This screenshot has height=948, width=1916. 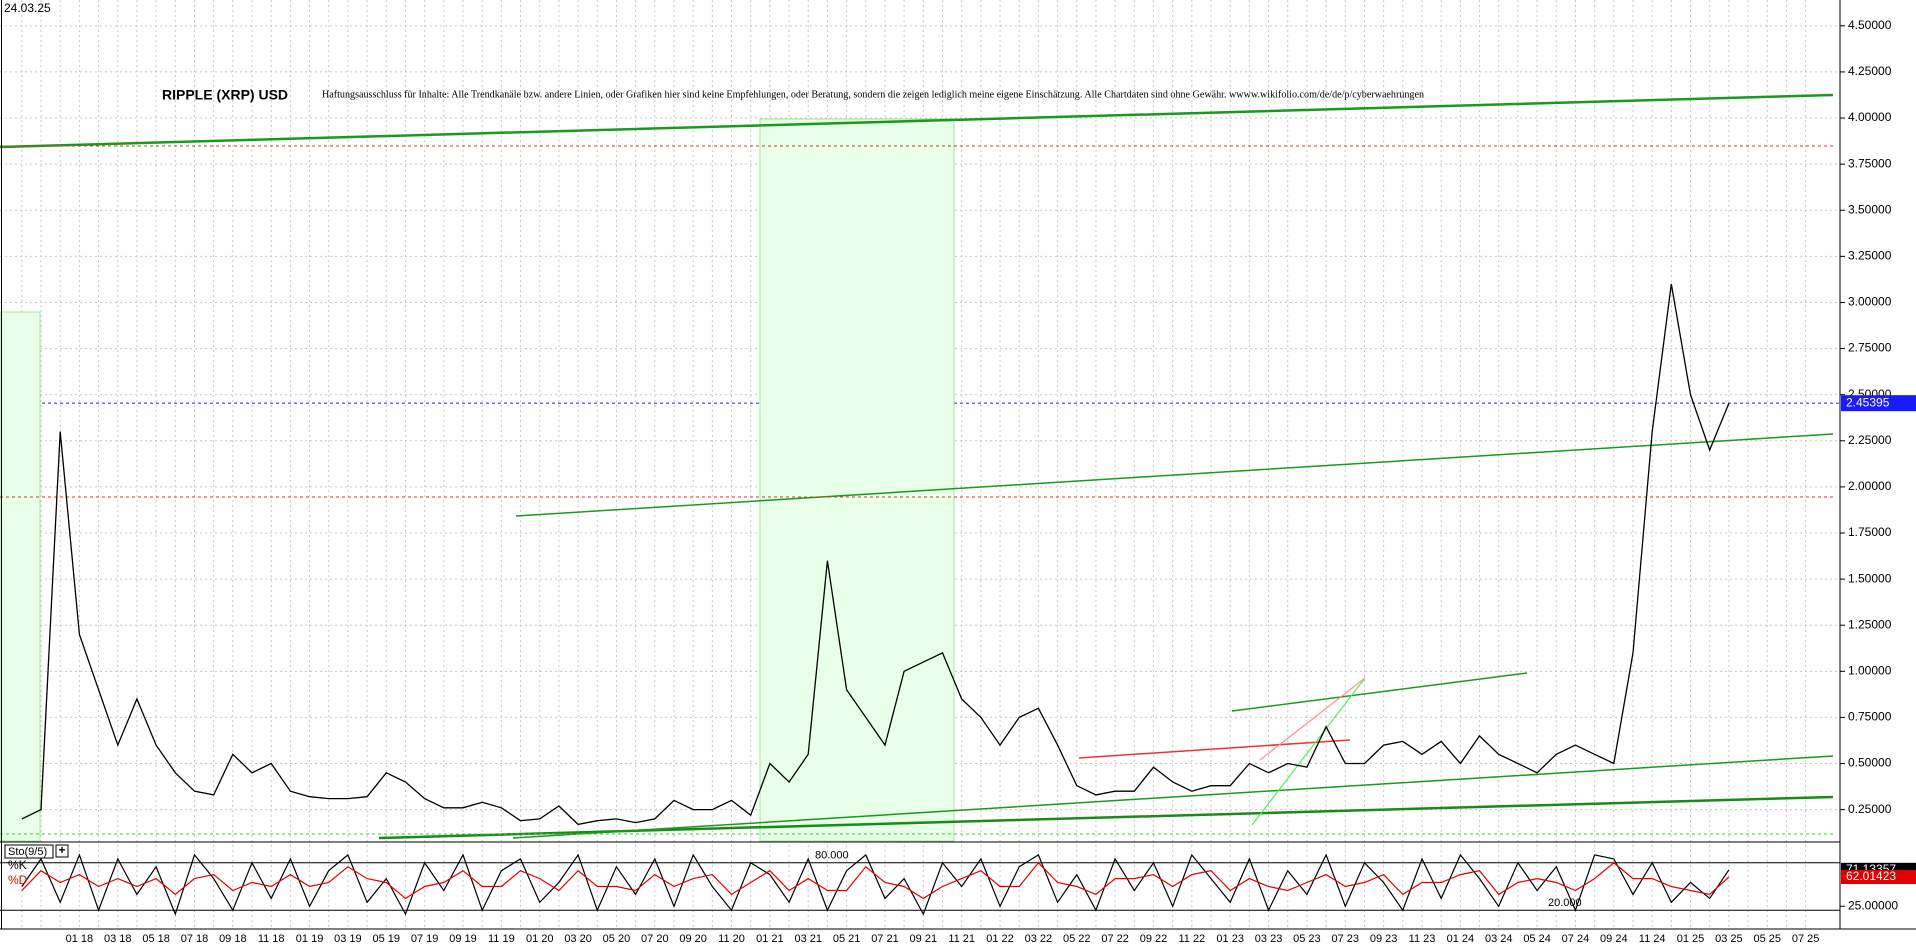 What do you see at coordinates (1115, 939) in the screenshot?
I see `x-tick-label: 07 22` at bounding box center [1115, 939].